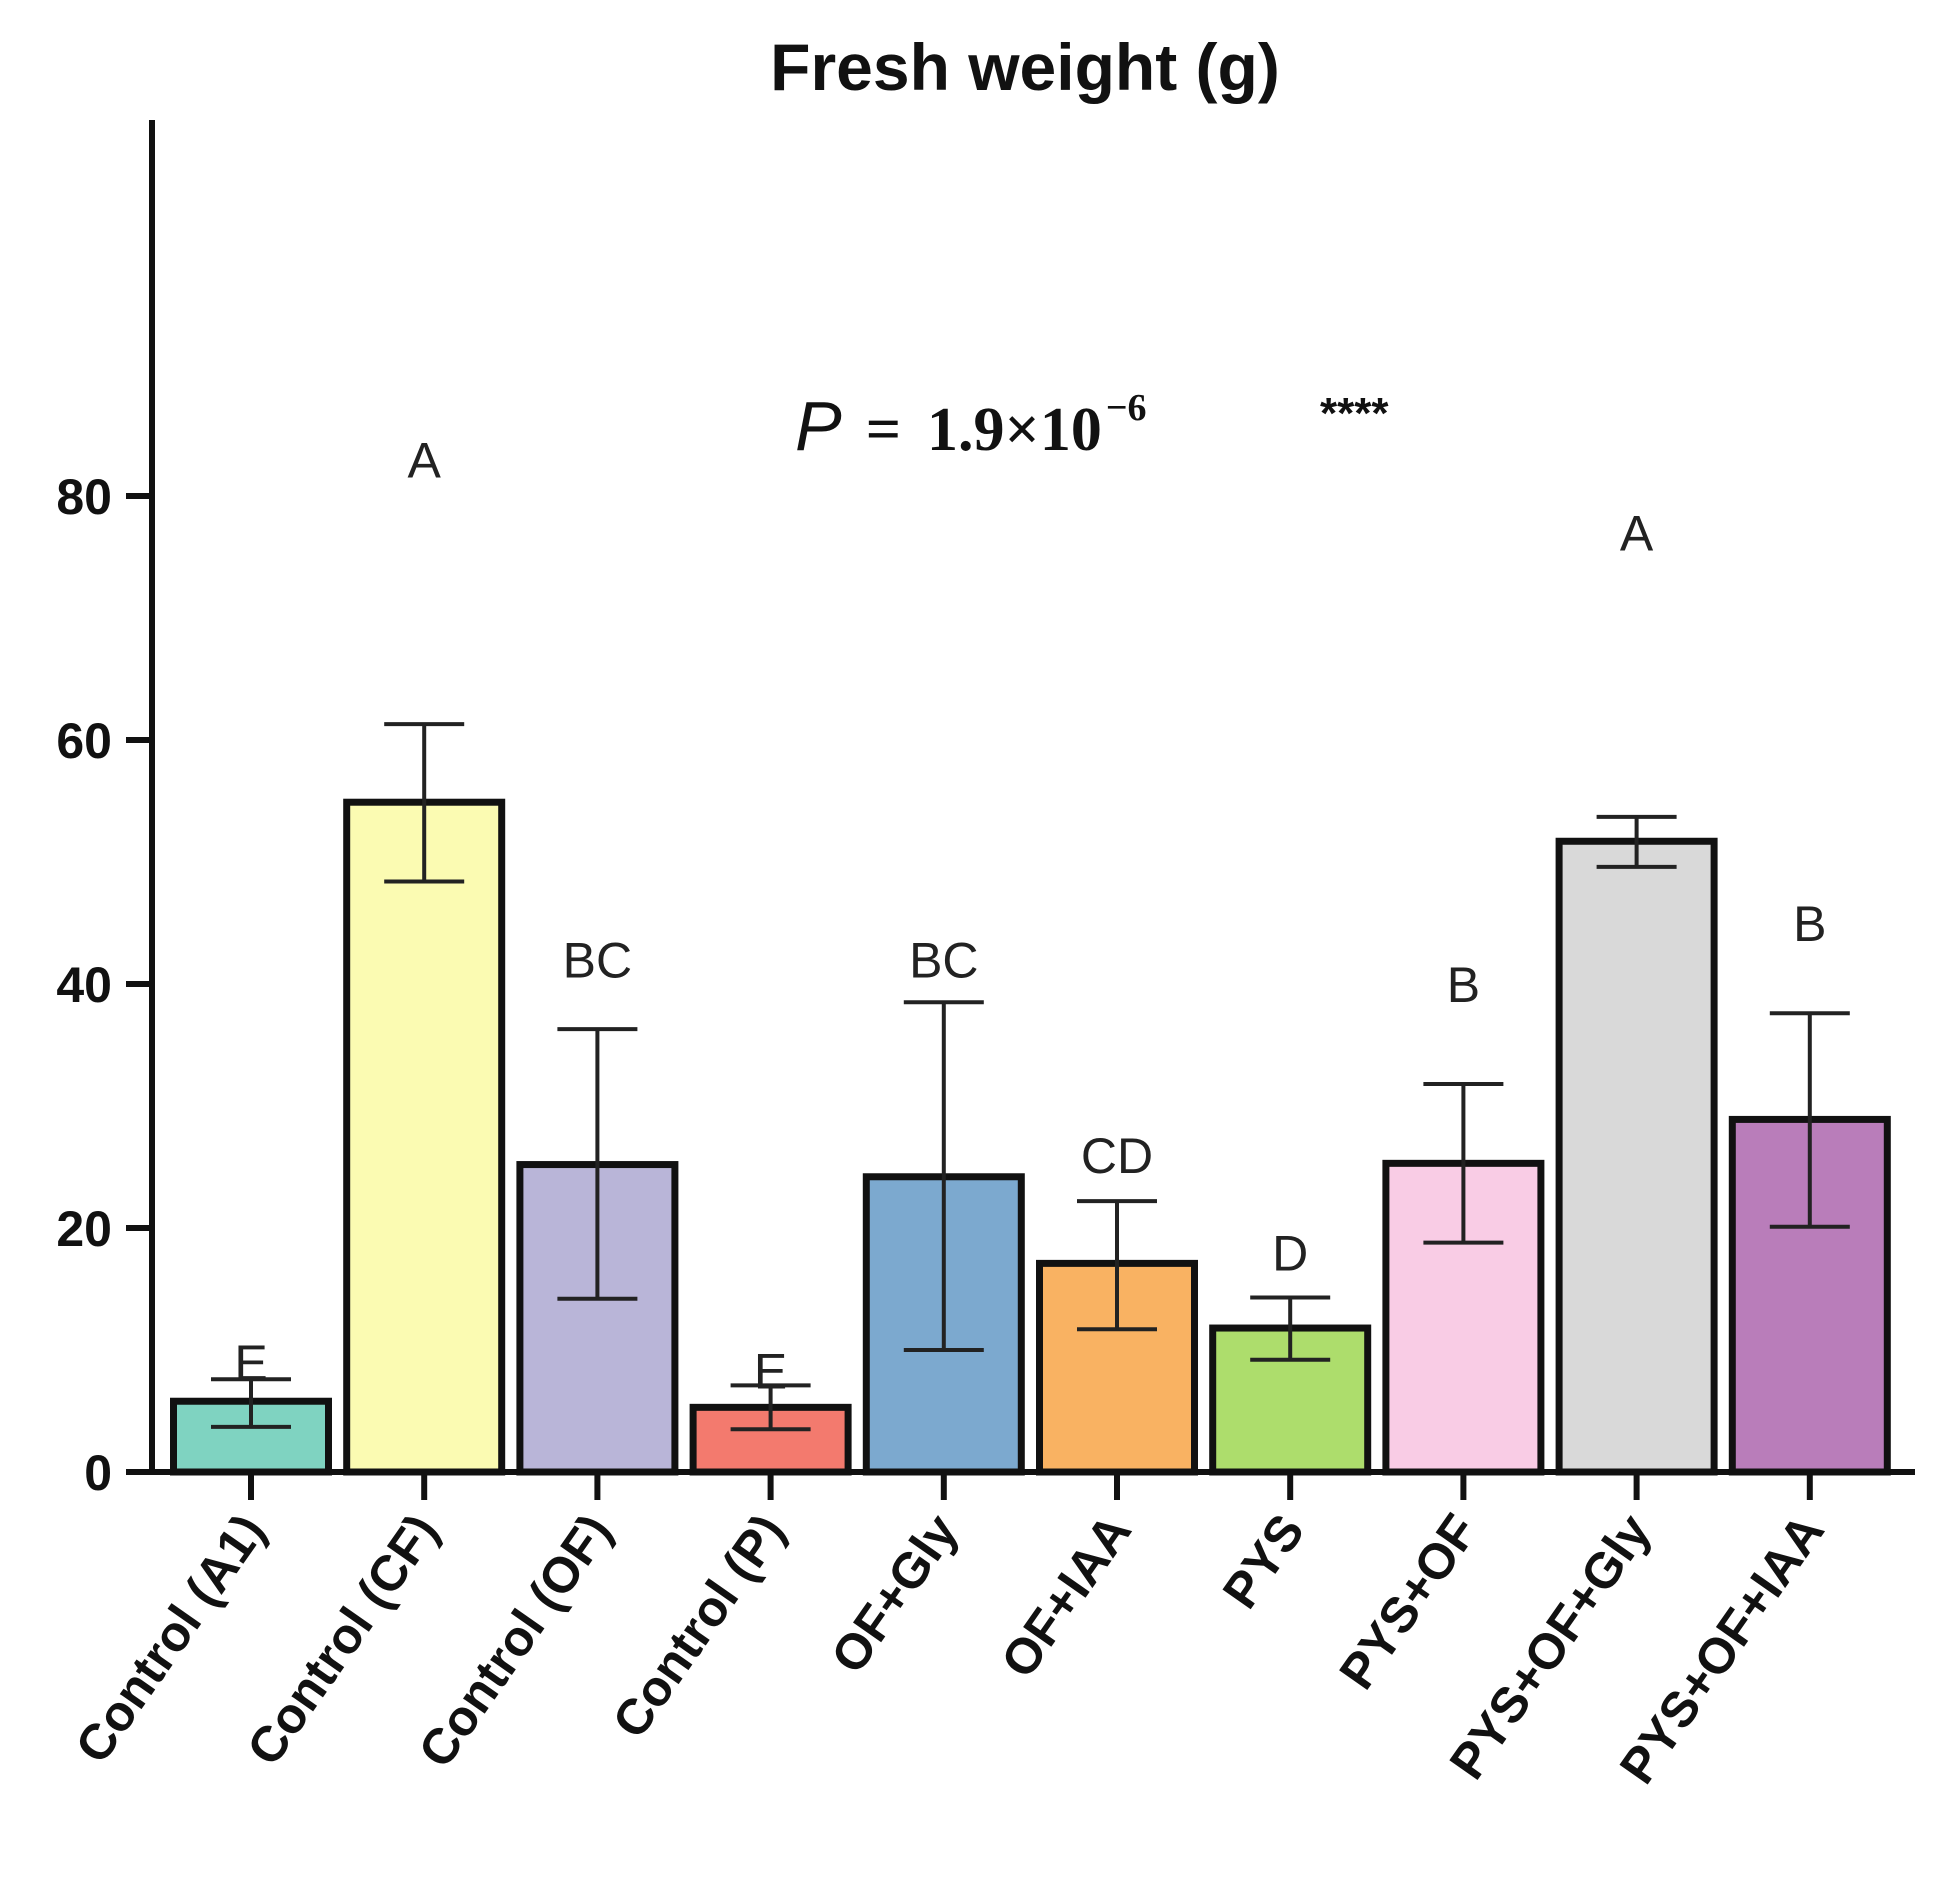 This screenshot has height=1898, width=1936. Describe the element at coordinates (98, 1473) in the screenshot. I see `y-tick-label: 0` at that location.